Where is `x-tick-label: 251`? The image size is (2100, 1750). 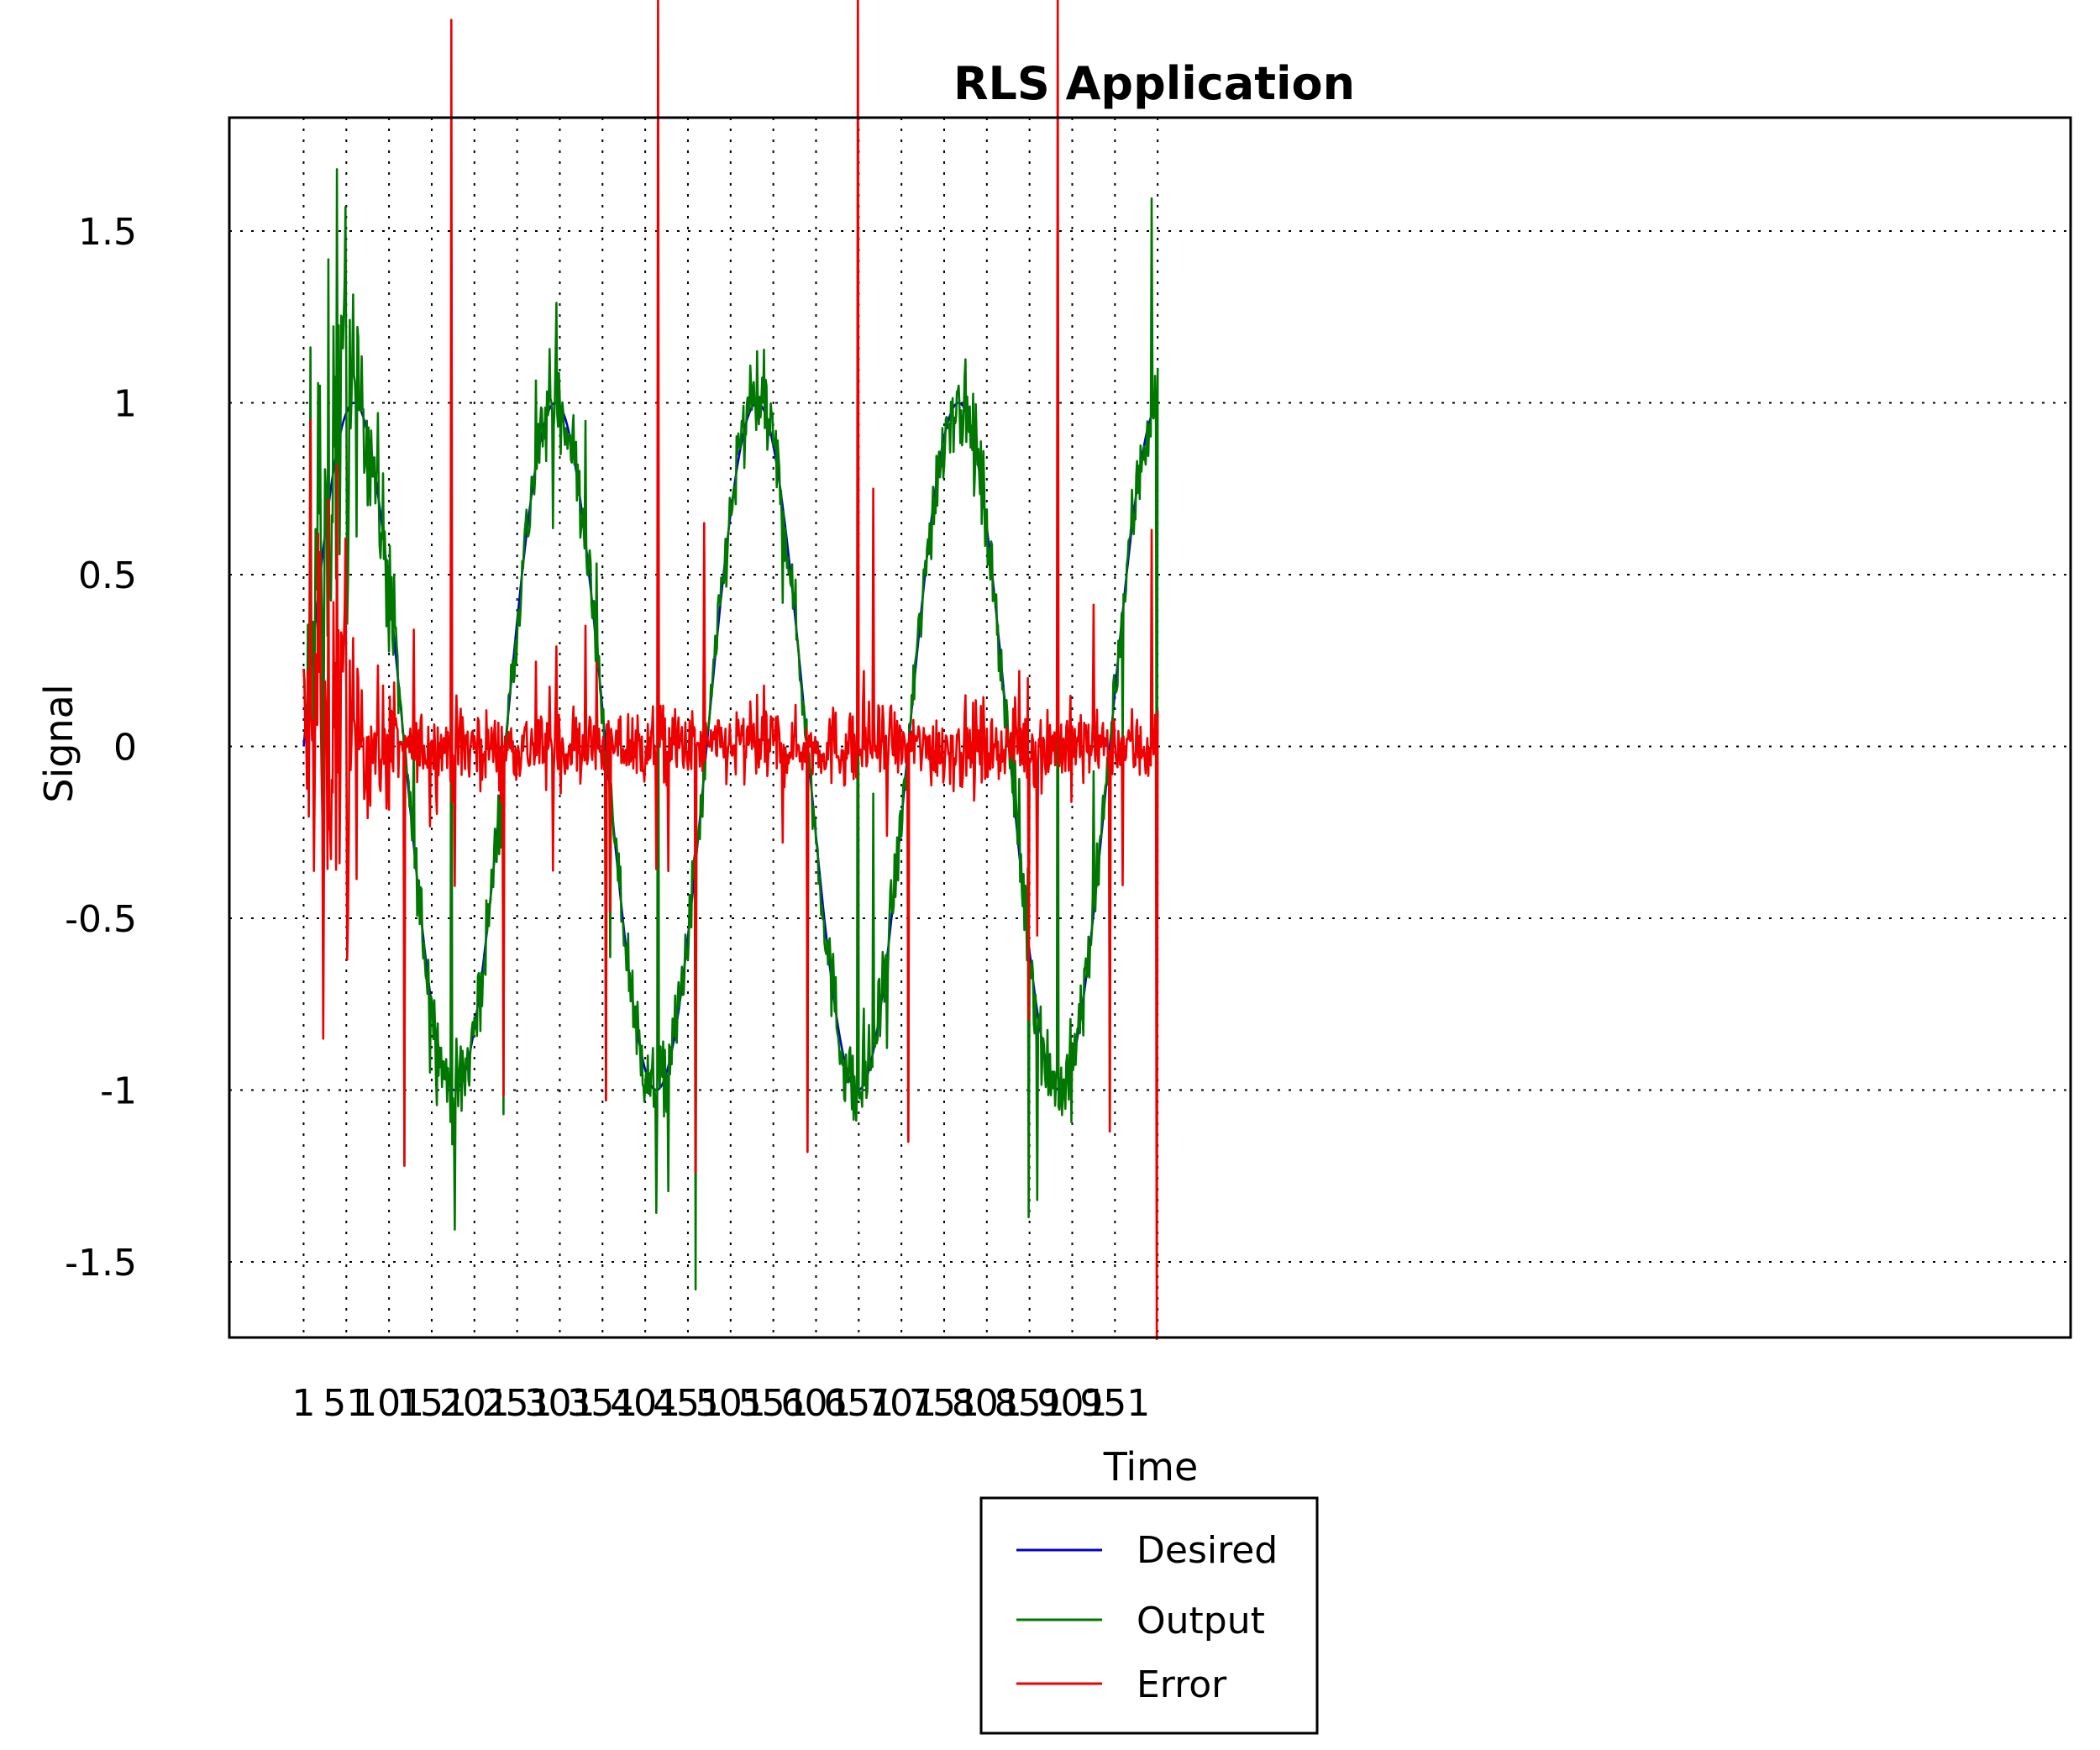
x-tick-label: 251 is located at coordinates (517, 1404).